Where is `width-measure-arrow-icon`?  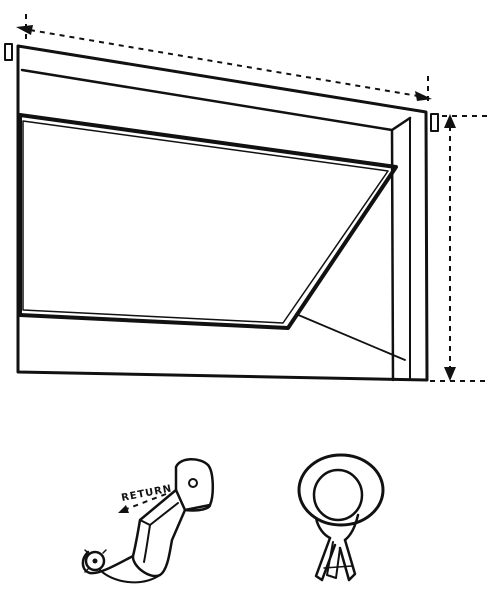 width-measure-arrow-icon is located at coordinates (224, 59).